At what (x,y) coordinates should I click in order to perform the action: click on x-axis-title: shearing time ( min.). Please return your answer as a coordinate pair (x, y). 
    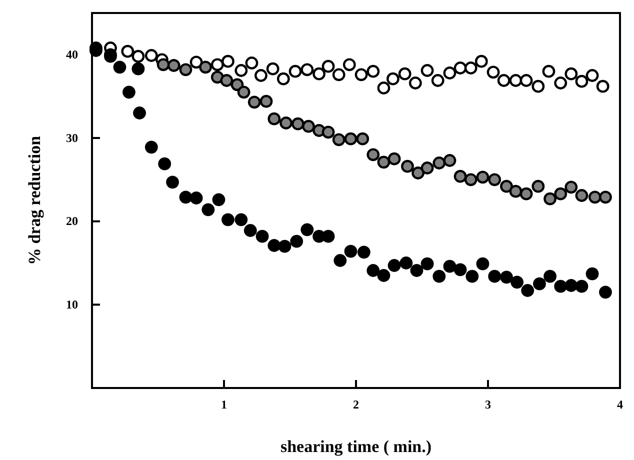
    Looking at the image, I should click on (356, 446).